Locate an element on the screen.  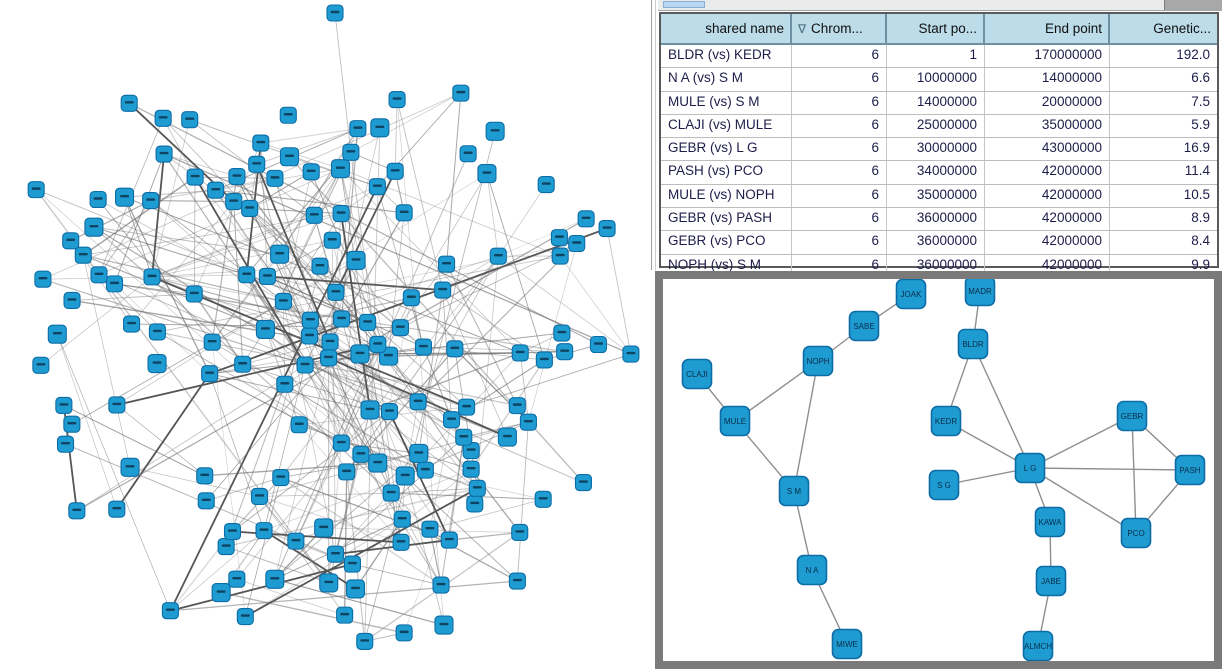
table-row: BLDR (vs) KEDR 6 1 170000000 192.0 is located at coordinates (939, 57).